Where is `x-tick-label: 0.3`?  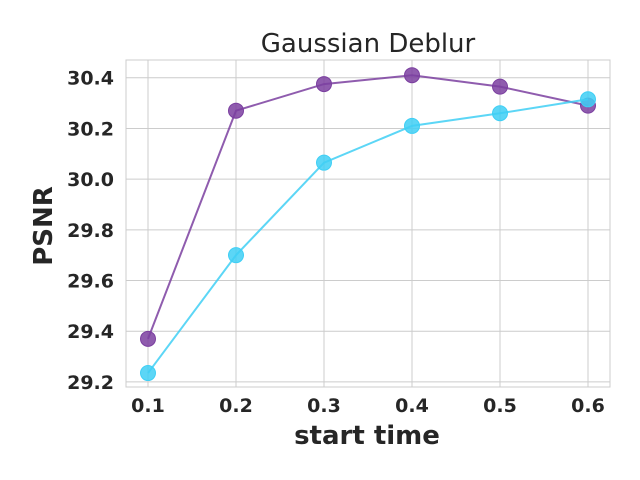
x-tick-label: 0.3 is located at coordinates (324, 406).